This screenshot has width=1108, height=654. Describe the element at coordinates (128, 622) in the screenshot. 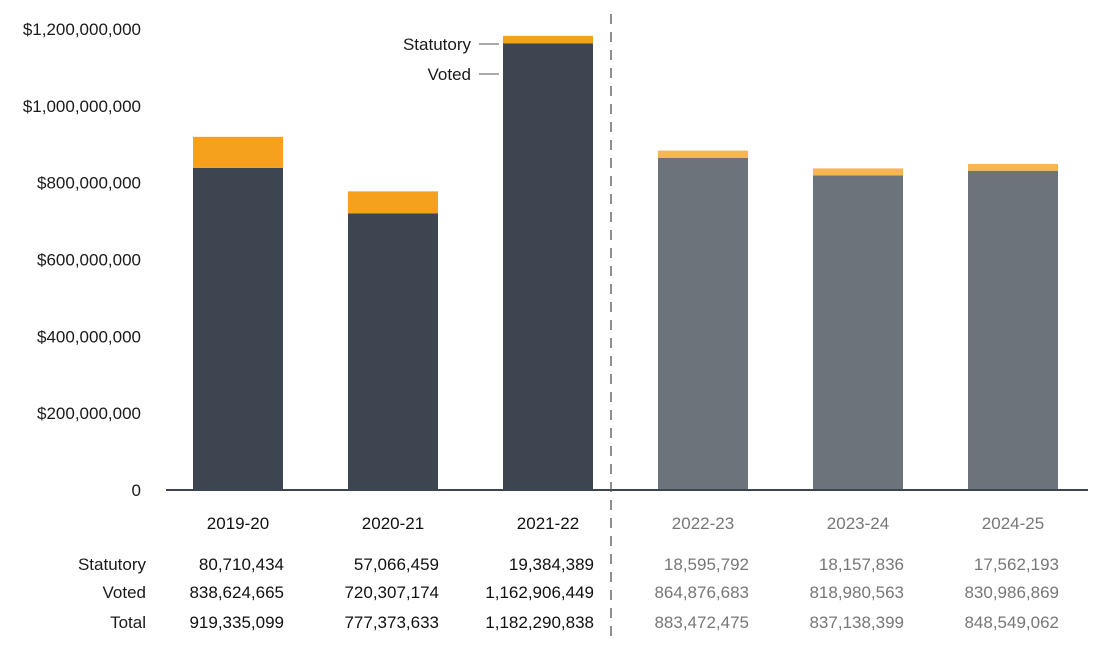

I see `table-row-label: Total` at that location.